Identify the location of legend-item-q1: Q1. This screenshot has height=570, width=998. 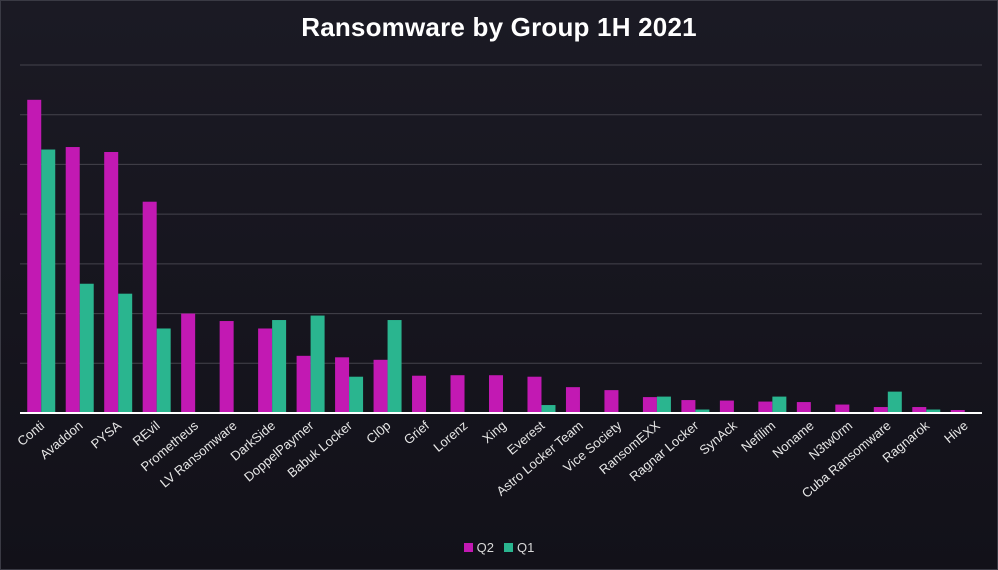
(519, 547).